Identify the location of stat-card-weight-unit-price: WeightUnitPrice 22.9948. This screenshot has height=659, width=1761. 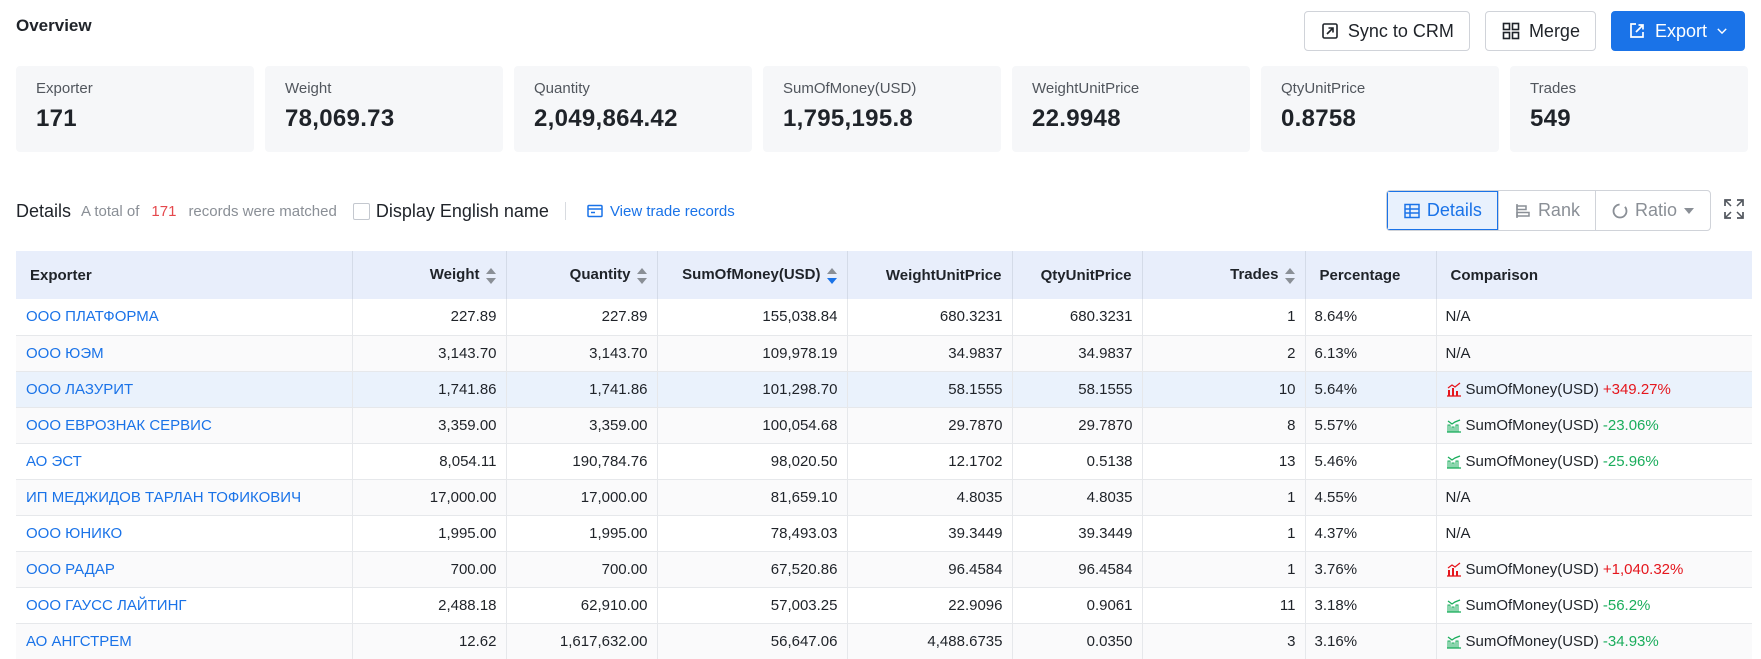
(1131, 109).